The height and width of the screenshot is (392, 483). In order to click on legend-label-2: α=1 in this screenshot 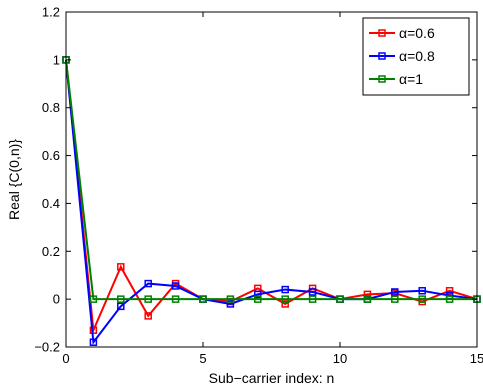, I will do `click(411, 79)`.